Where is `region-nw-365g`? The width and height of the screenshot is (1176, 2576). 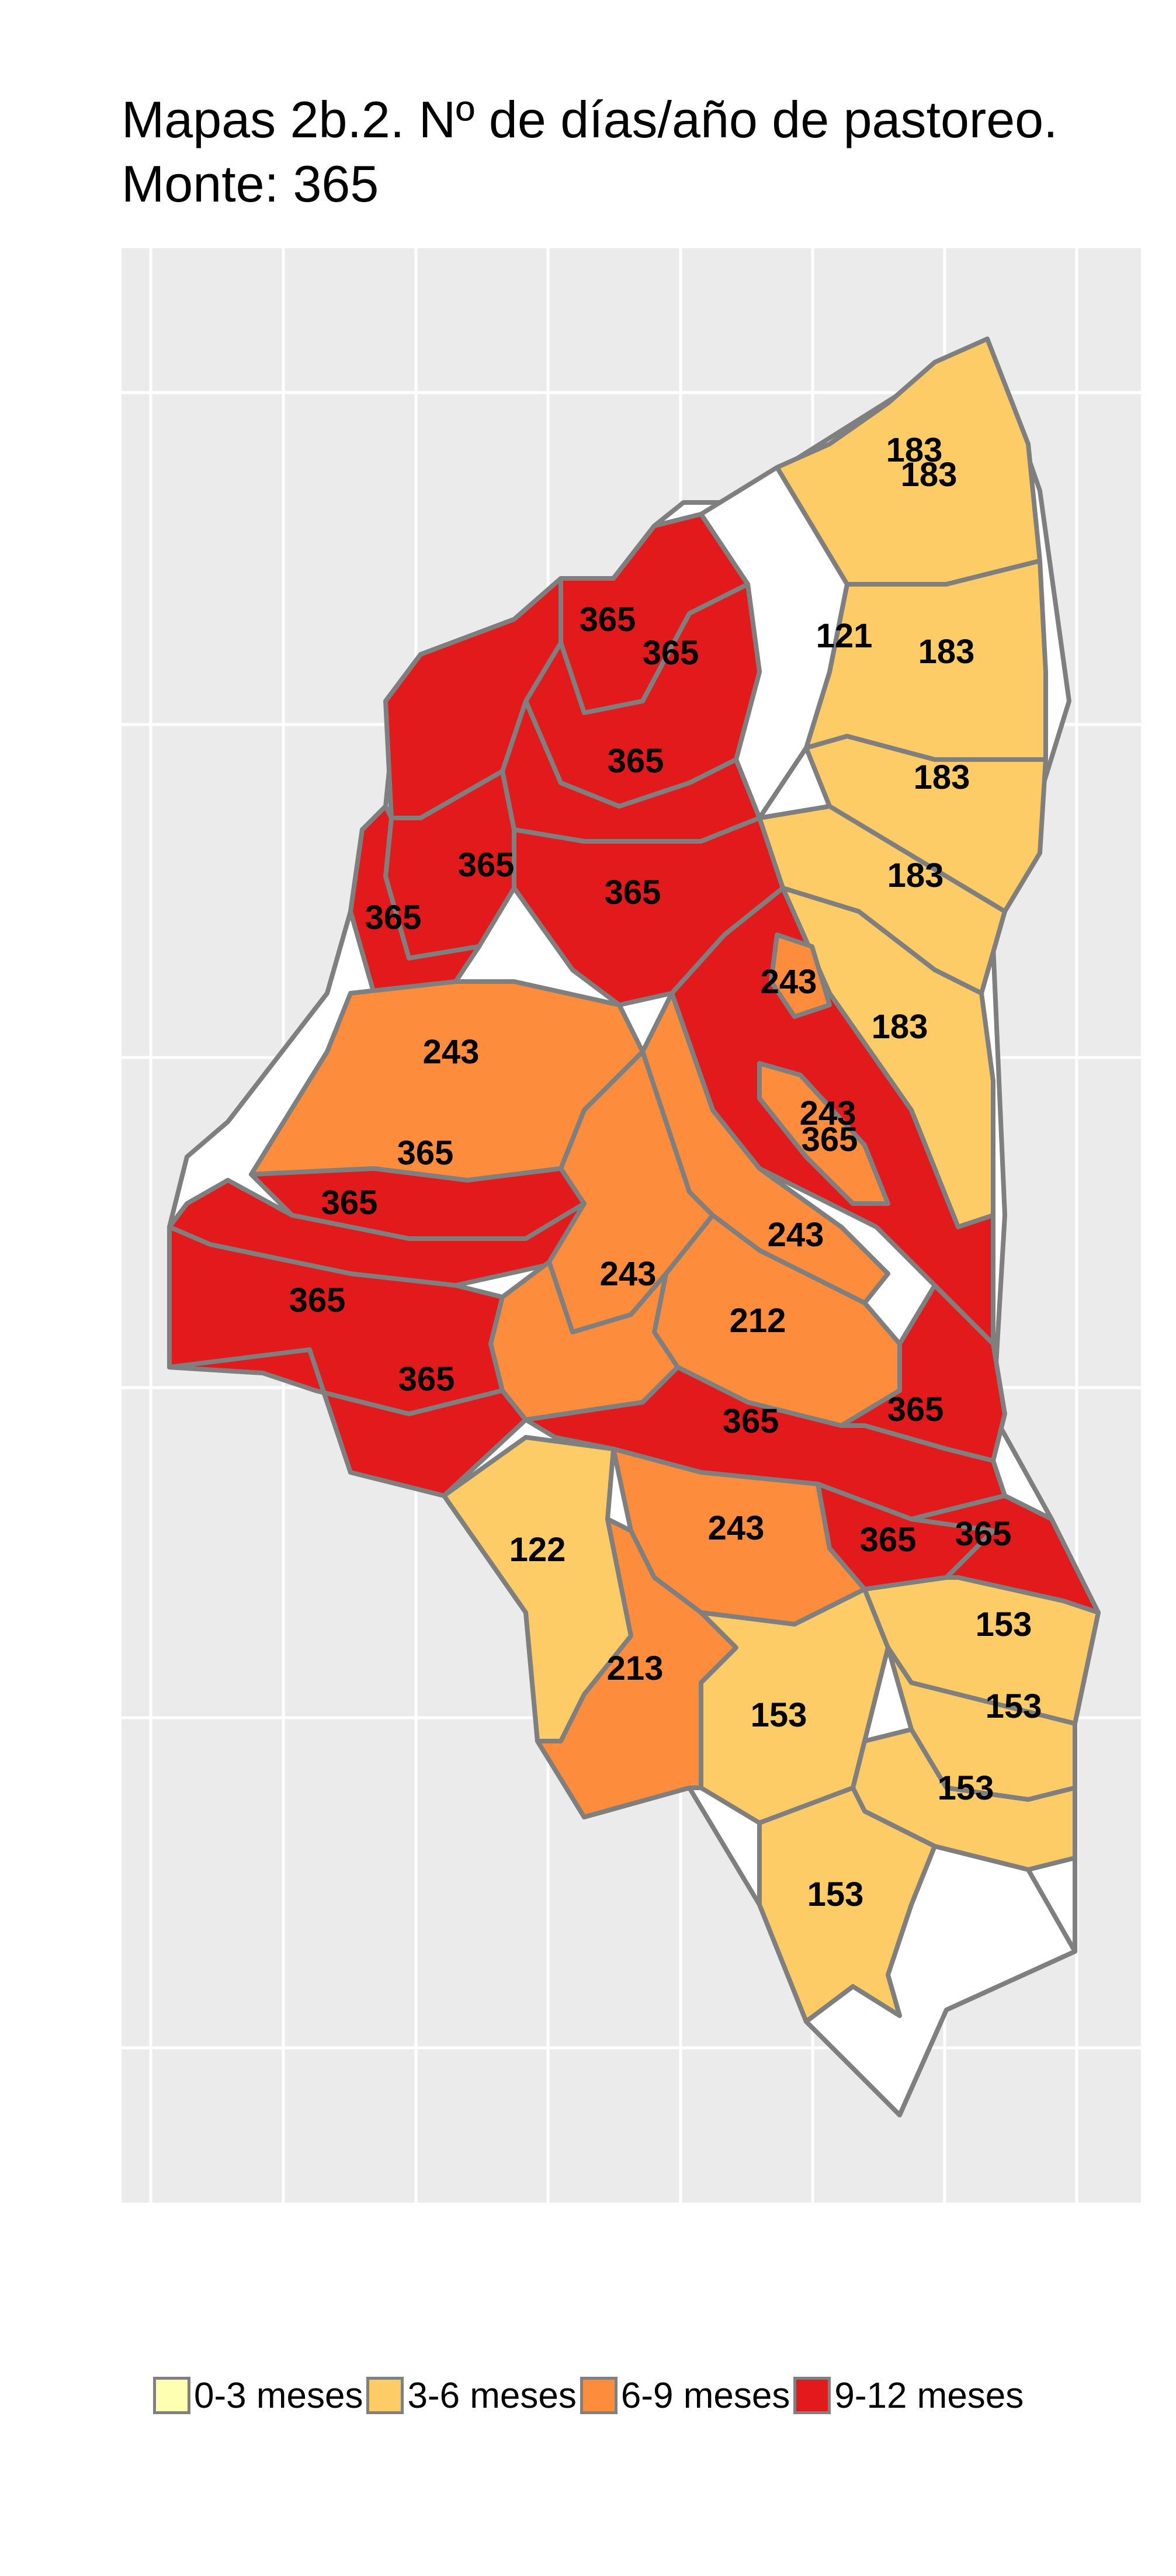 region-nw-365g is located at coordinates (414, 900).